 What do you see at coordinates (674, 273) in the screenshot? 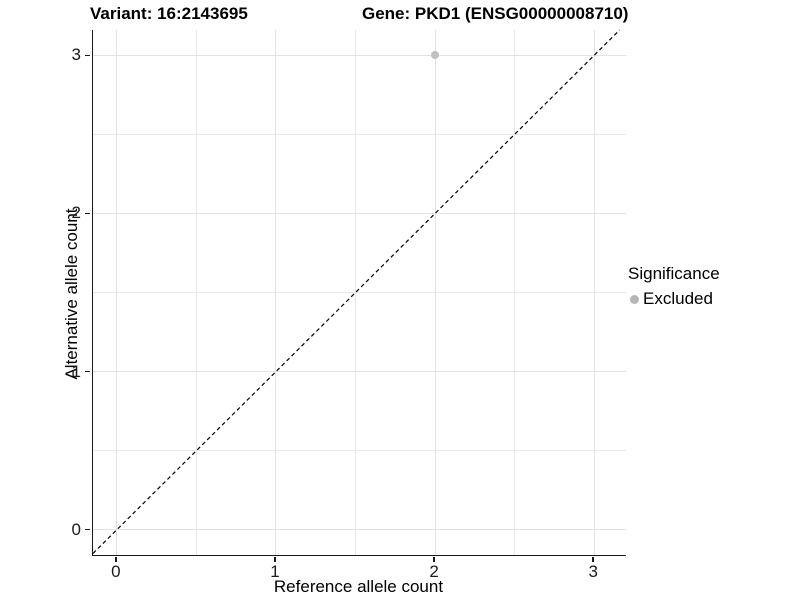
I see `legend-title: Significance` at bounding box center [674, 273].